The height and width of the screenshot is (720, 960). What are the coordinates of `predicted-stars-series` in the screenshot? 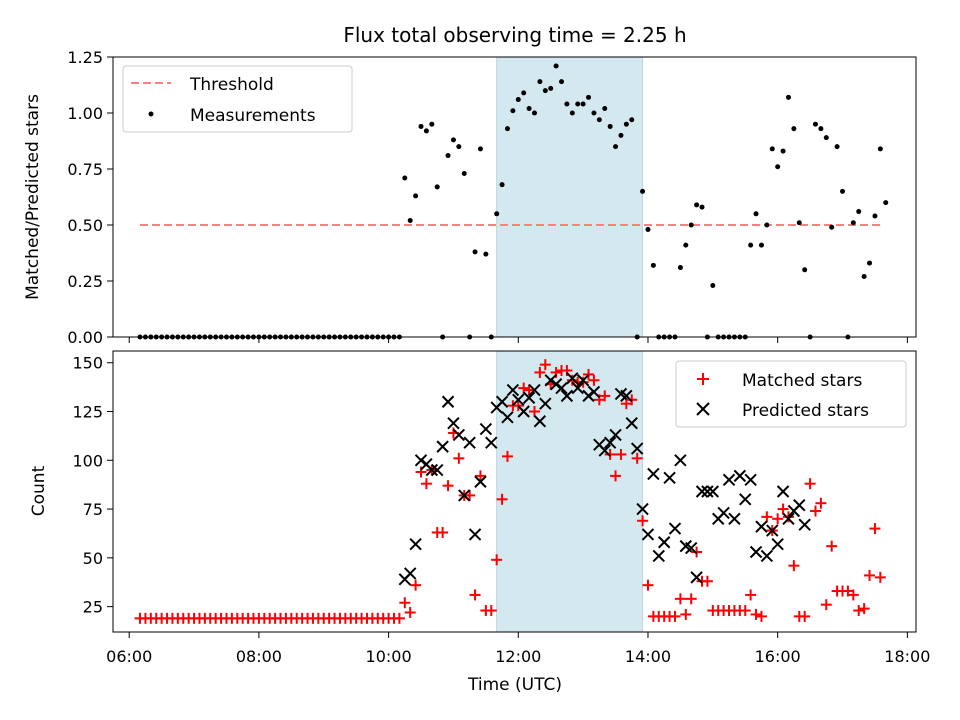 It's located at (604, 479).